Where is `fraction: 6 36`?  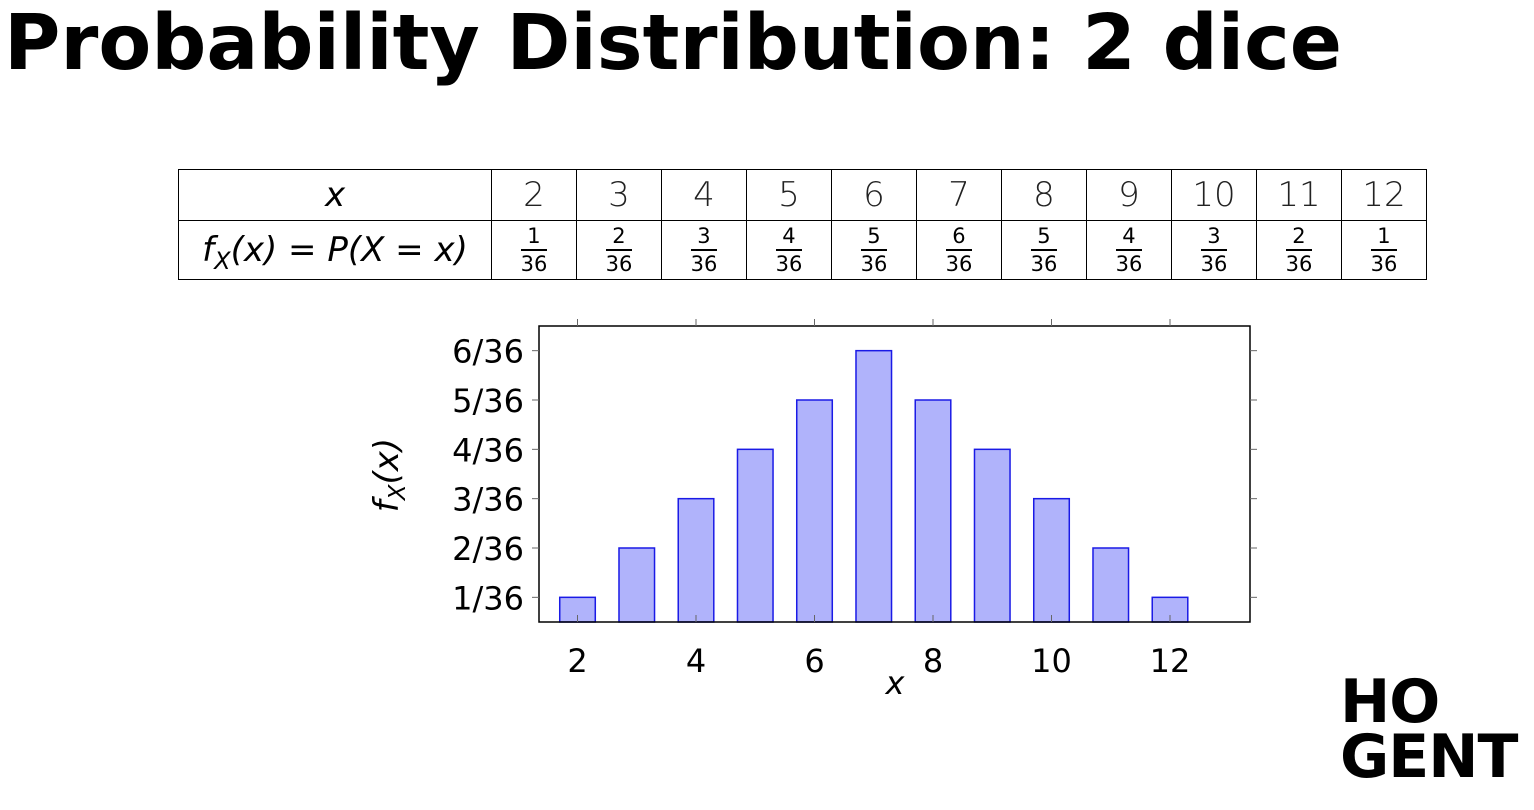
fraction: 6 36 is located at coordinates (959, 250).